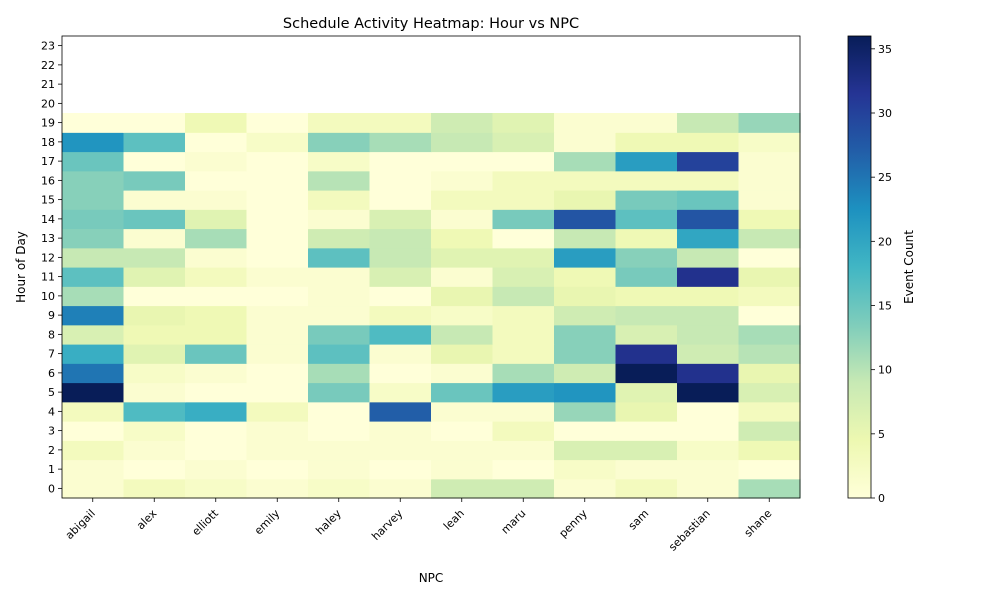 Image resolution: width=1000 pixels, height=600 pixels. I want to click on colorbar-tick-label: 15, so click(885, 306).